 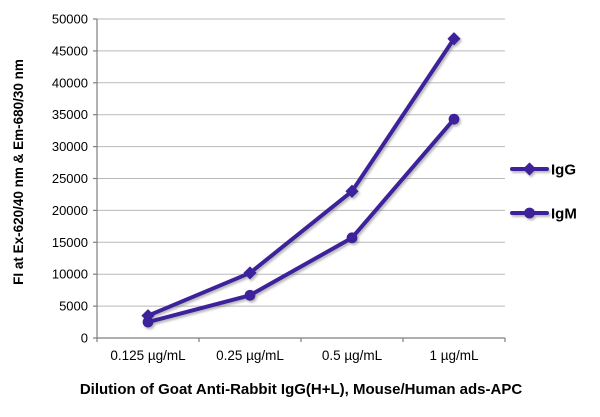 I want to click on legend-item-igg: IgG, so click(x=543, y=170).